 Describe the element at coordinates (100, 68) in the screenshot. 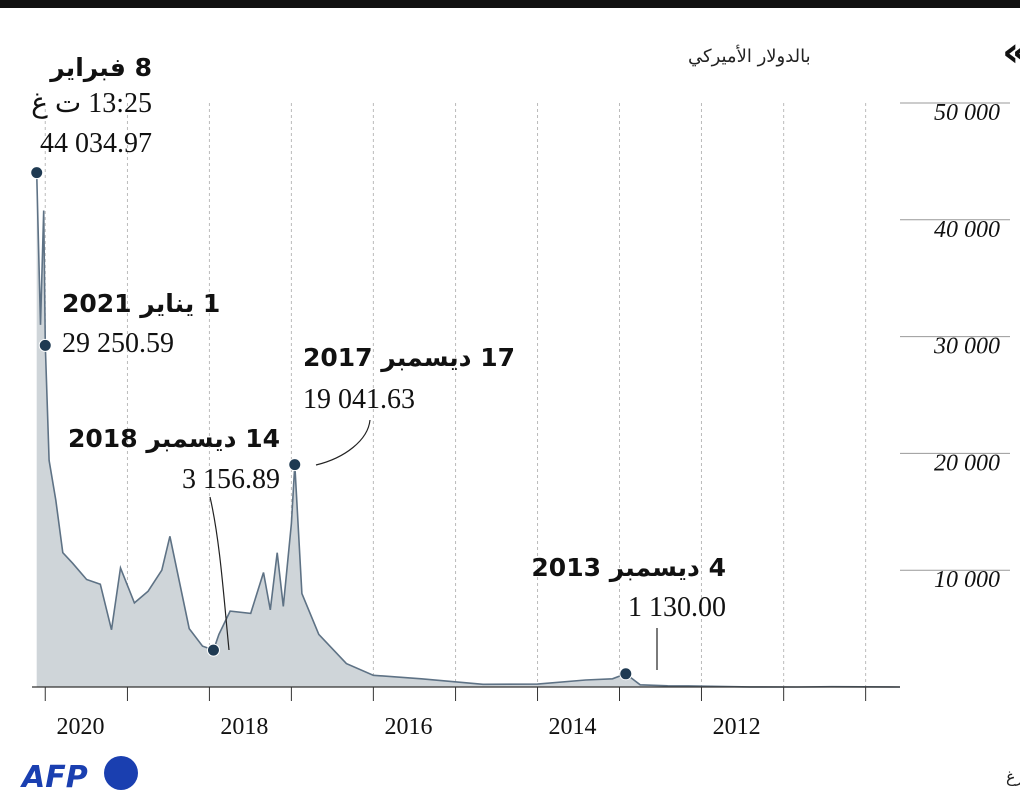

I see `annotation-title: 8 فبراير` at that location.